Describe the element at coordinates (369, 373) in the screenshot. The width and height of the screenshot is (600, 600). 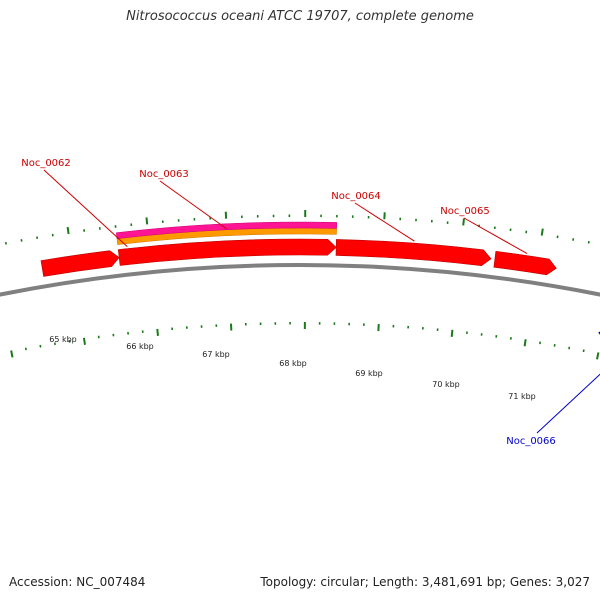
I see `tick-label-69: 69 kbp` at that location.